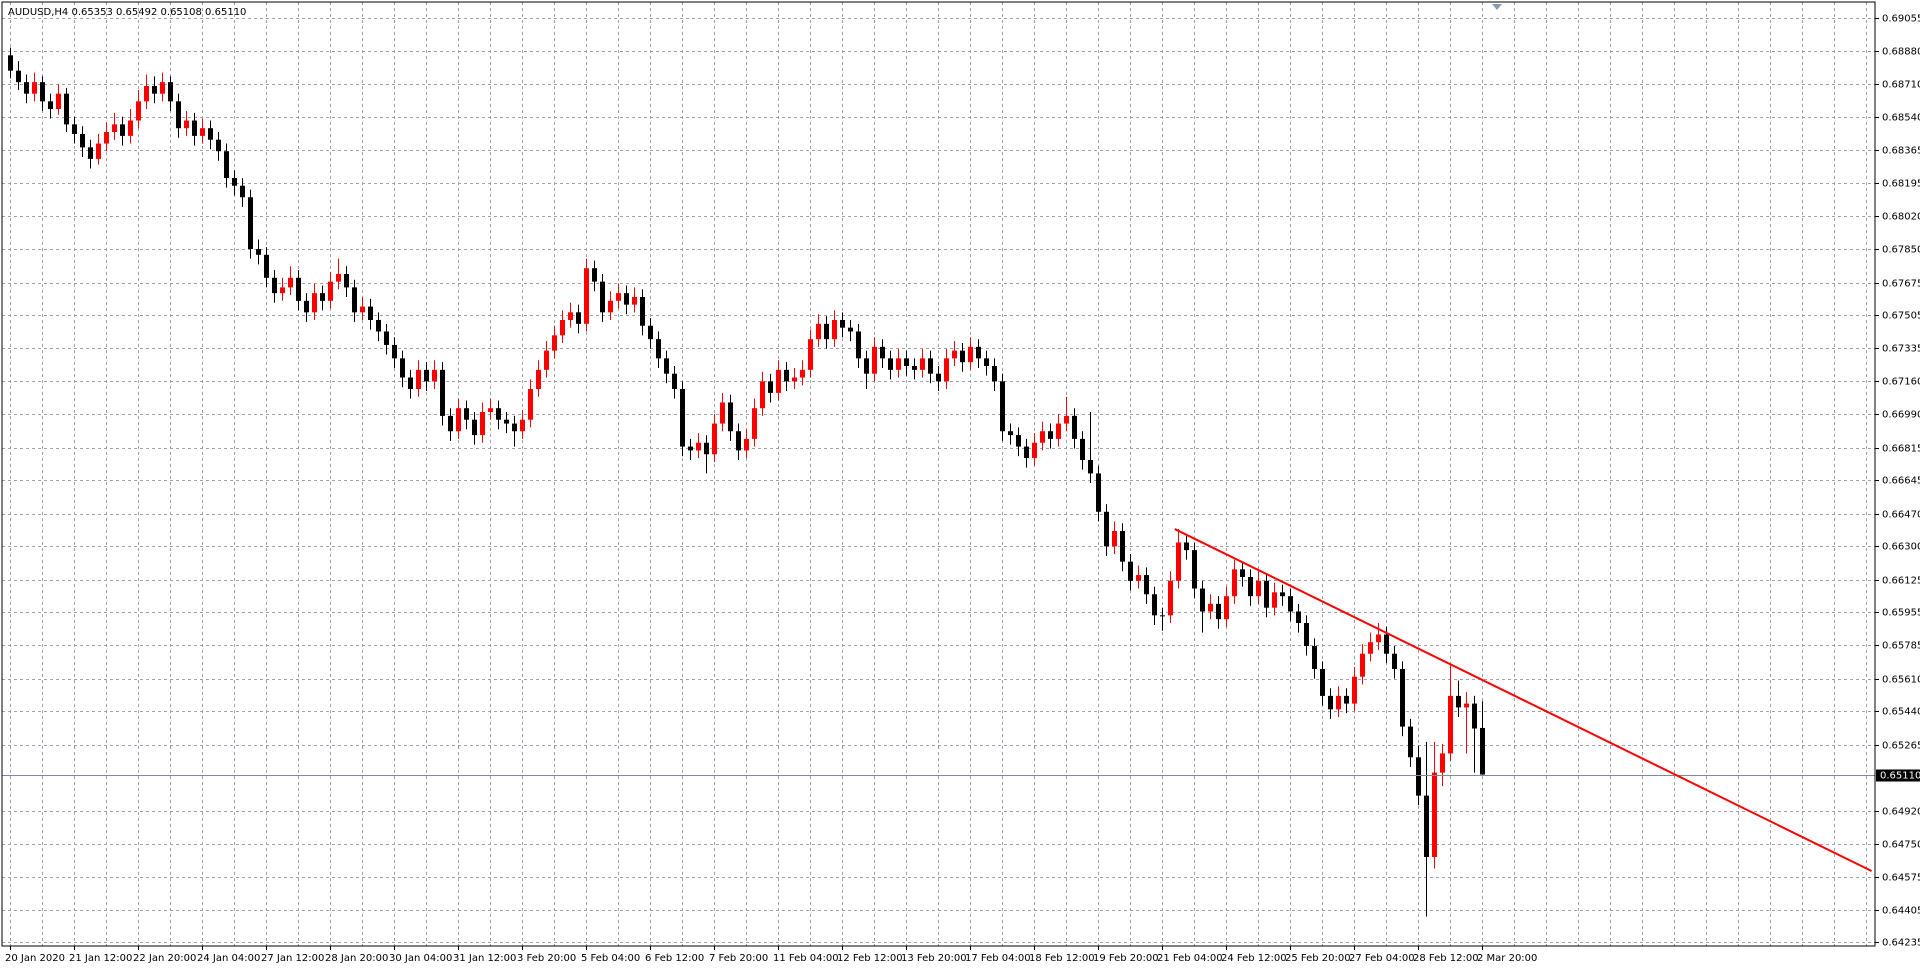 The width and height of the screenshot is (1920, 968). What do you see at coordinates (1901, 217) in the screenshot?
I see `y-tick-label: 0.68020` at bounding box center [1901, 217].